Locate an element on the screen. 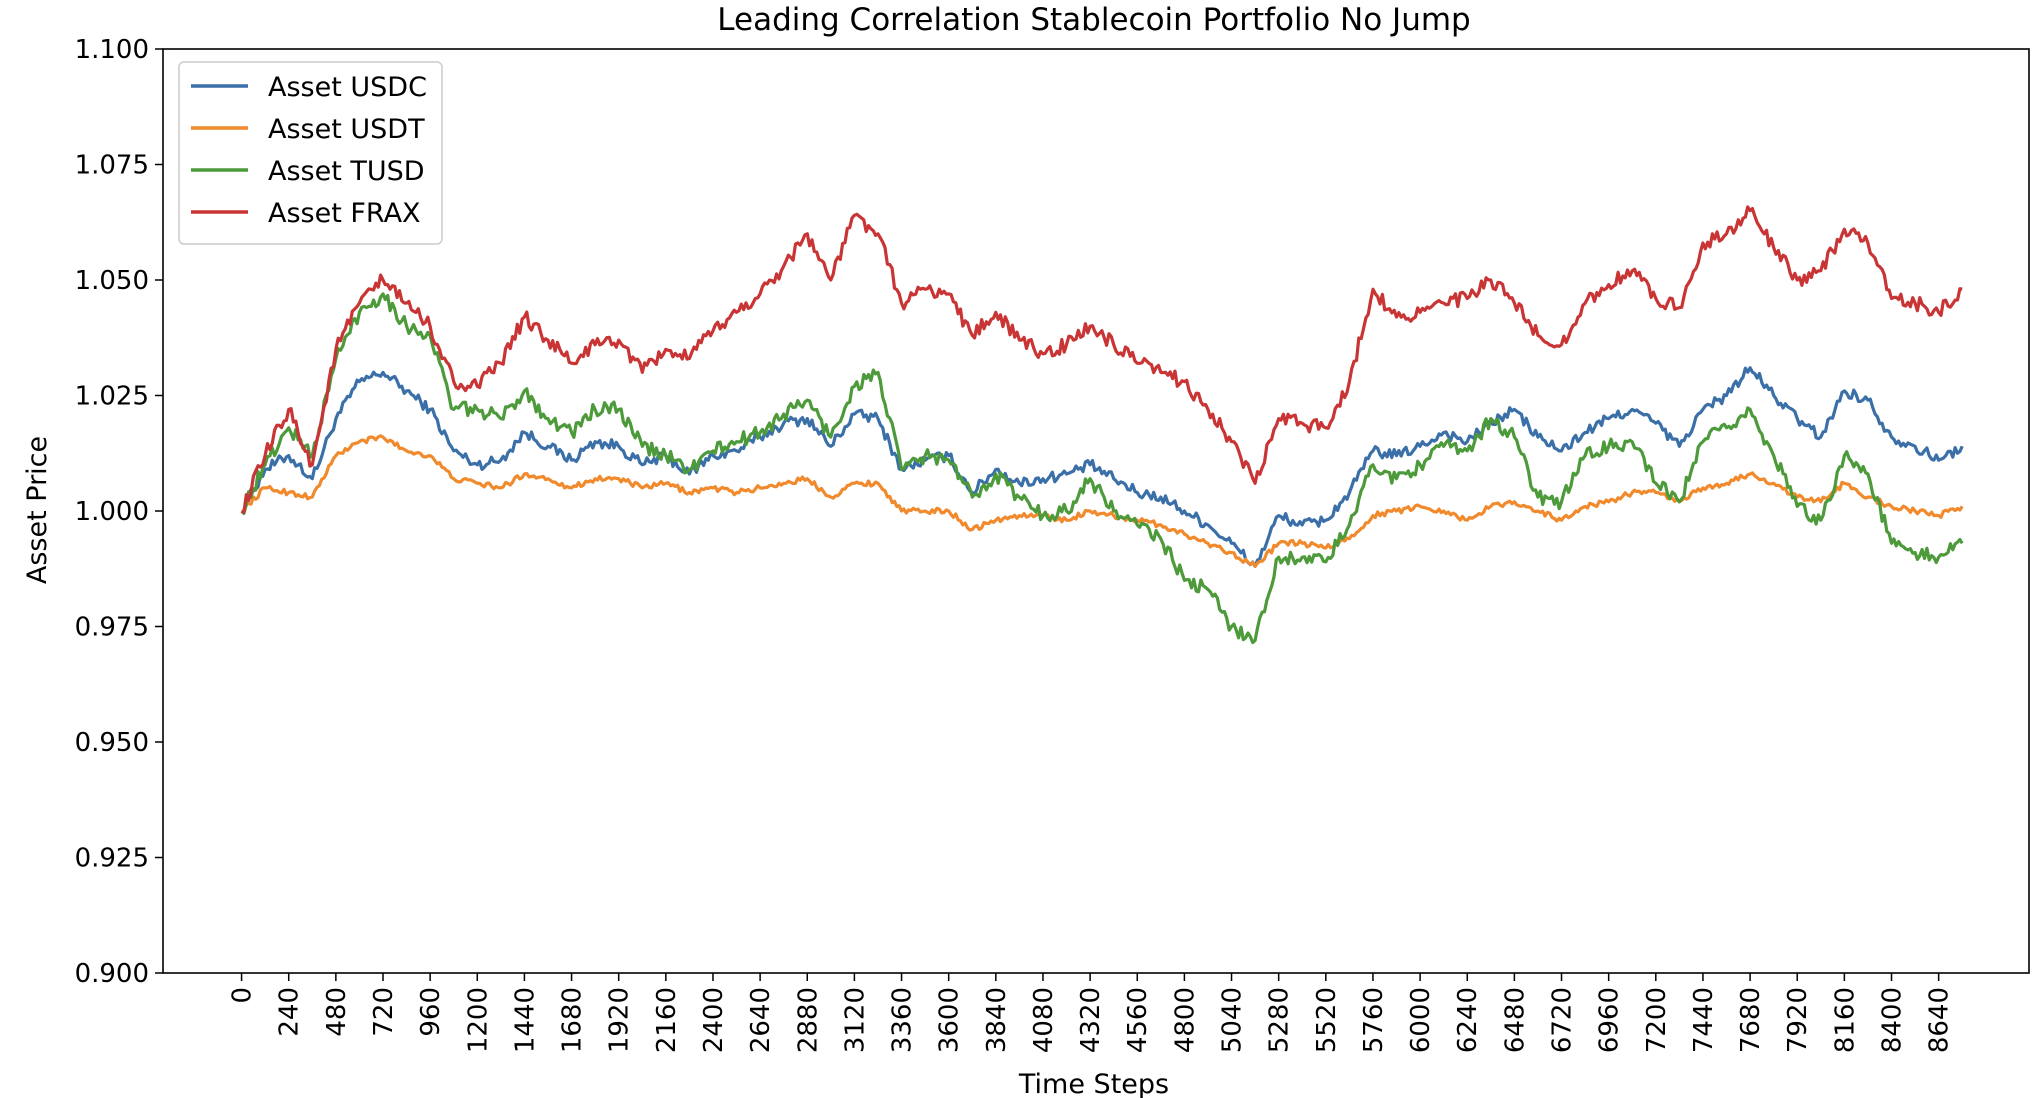  x-tick-label: 7680 is located at coordinates (1751, 1020).